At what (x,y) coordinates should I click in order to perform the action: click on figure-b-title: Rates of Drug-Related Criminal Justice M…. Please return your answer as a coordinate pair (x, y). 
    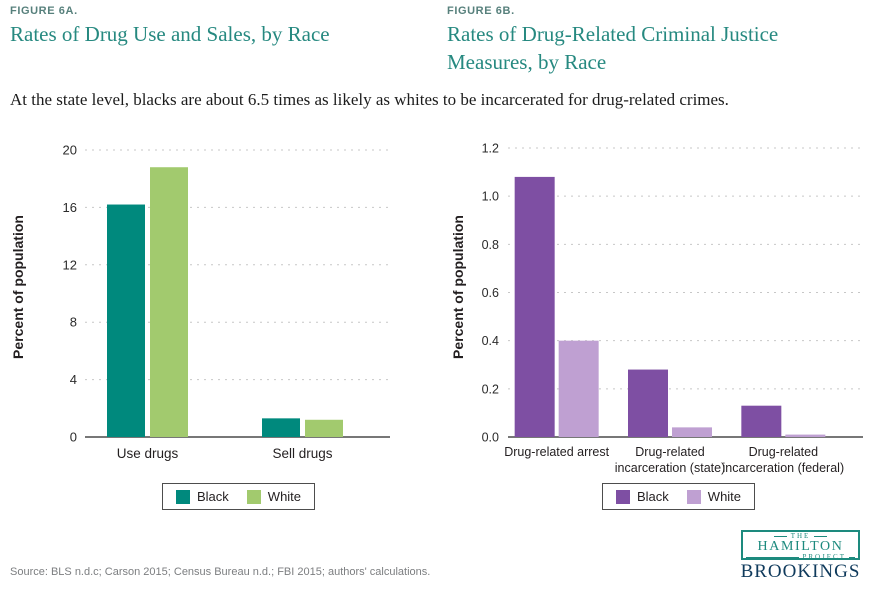
    Looking at the image, I should click on (613, 48).